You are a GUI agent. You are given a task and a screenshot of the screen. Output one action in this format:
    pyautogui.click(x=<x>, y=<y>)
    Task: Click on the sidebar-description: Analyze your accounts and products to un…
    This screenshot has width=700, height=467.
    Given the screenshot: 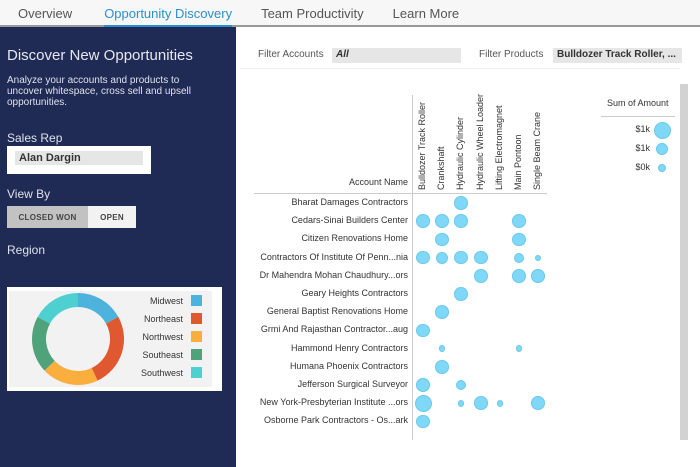 What is the action you would take?
    pyautogui.click(x=99, y=91)
    